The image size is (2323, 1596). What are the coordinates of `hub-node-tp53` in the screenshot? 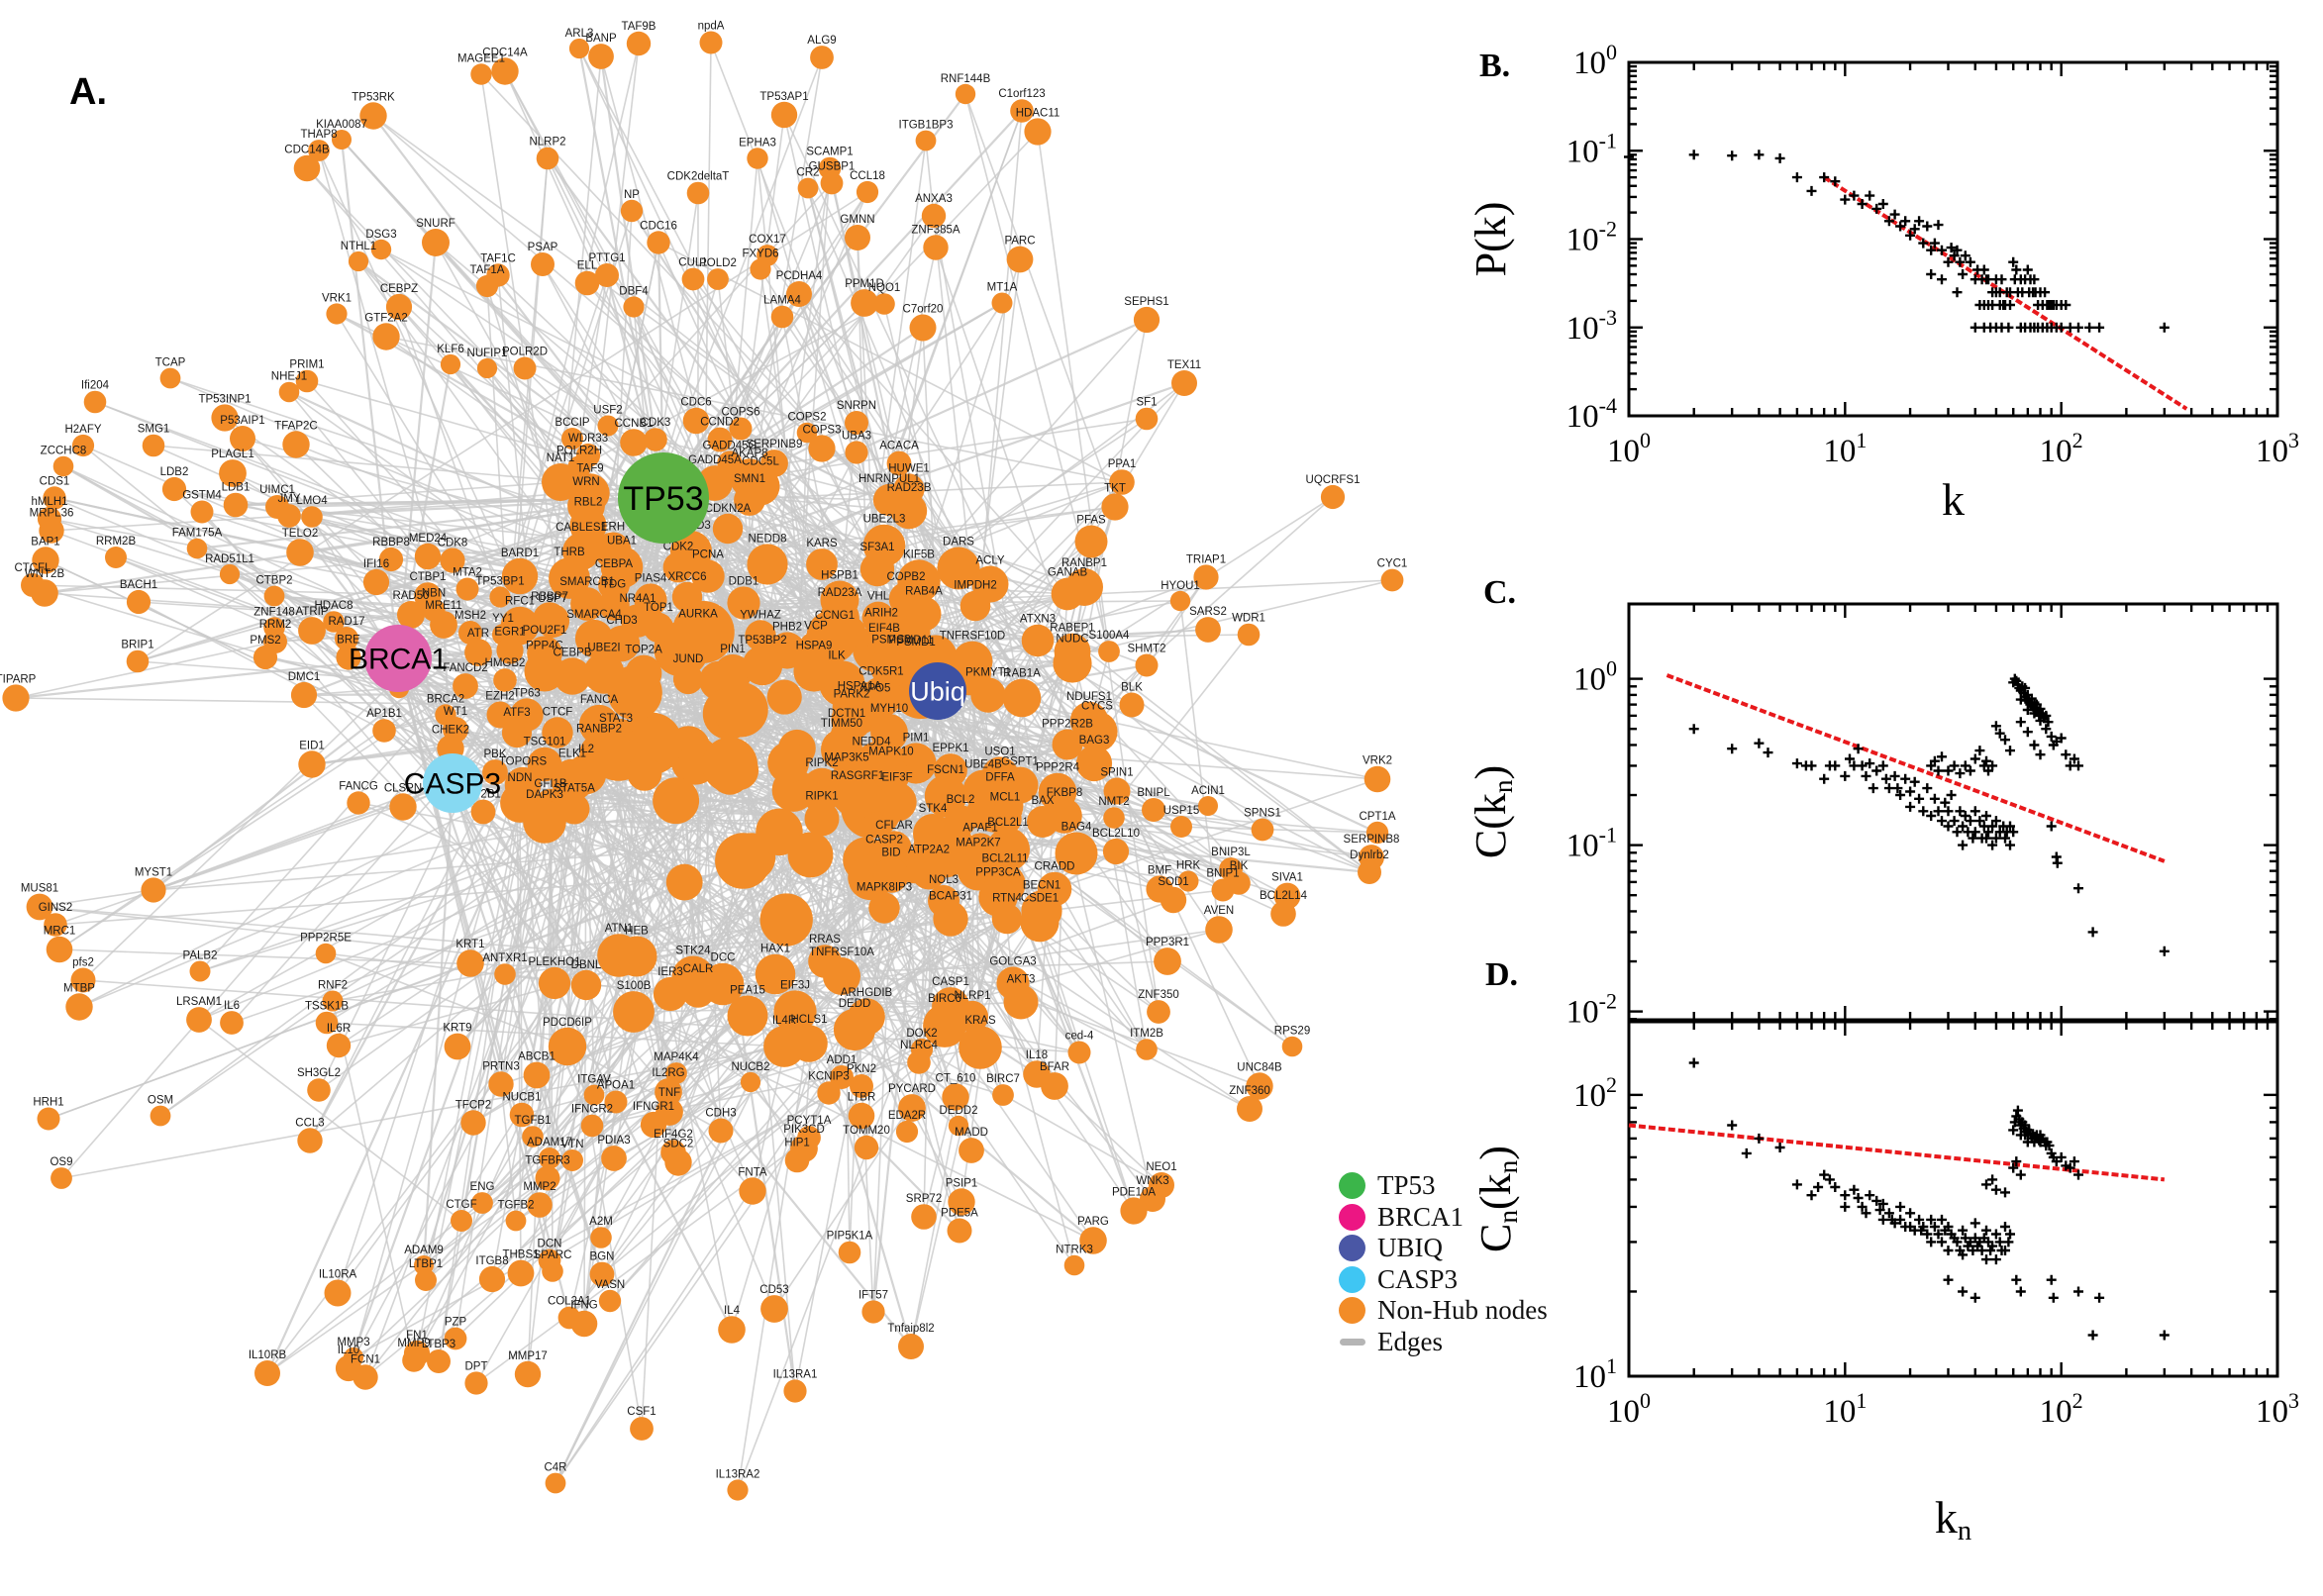 It's located at (663, 498).